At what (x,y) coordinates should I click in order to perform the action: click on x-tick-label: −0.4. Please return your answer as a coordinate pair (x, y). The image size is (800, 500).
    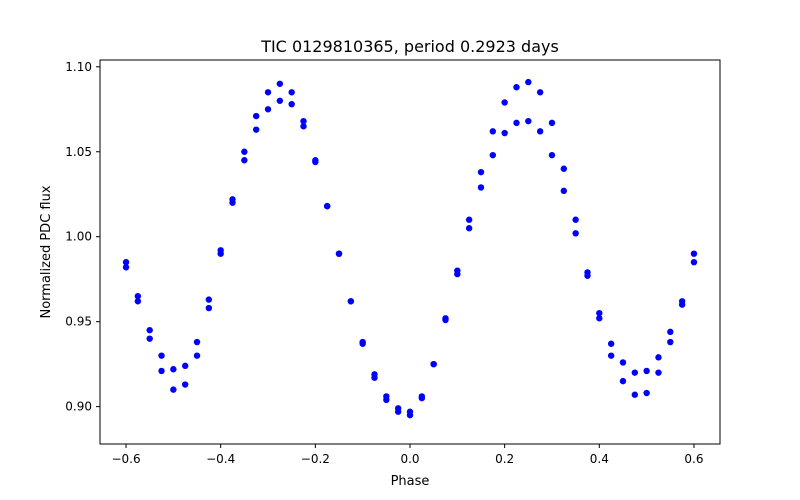
    Looking at the image, I should click on (220, 459).